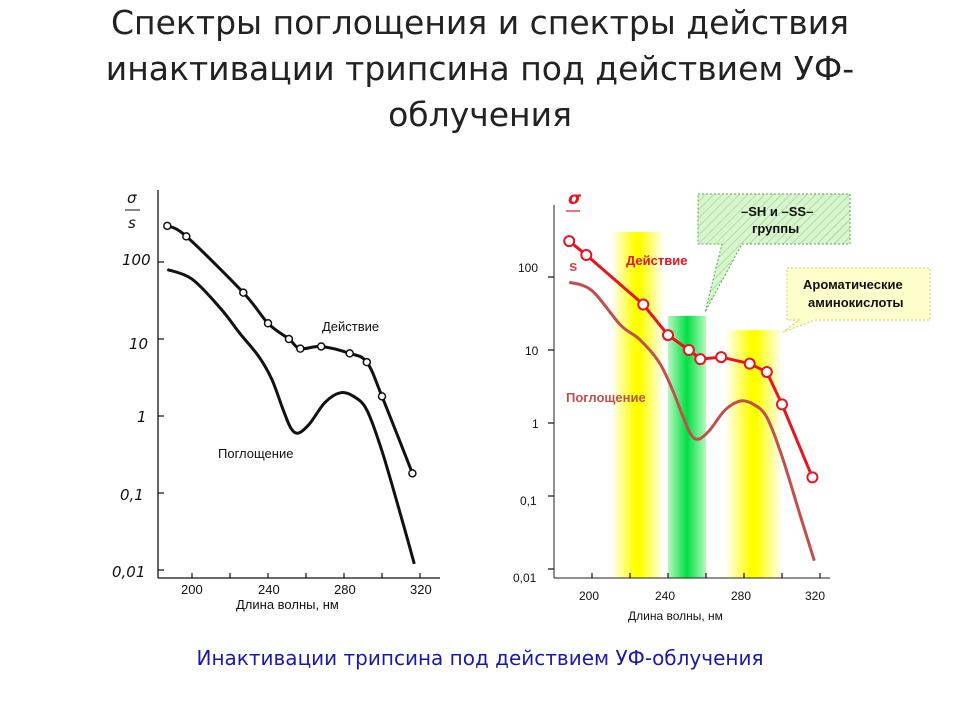 The width and height of the screenshot is (960, 720). I want to click on right-x-ticks, so click(706, 575).